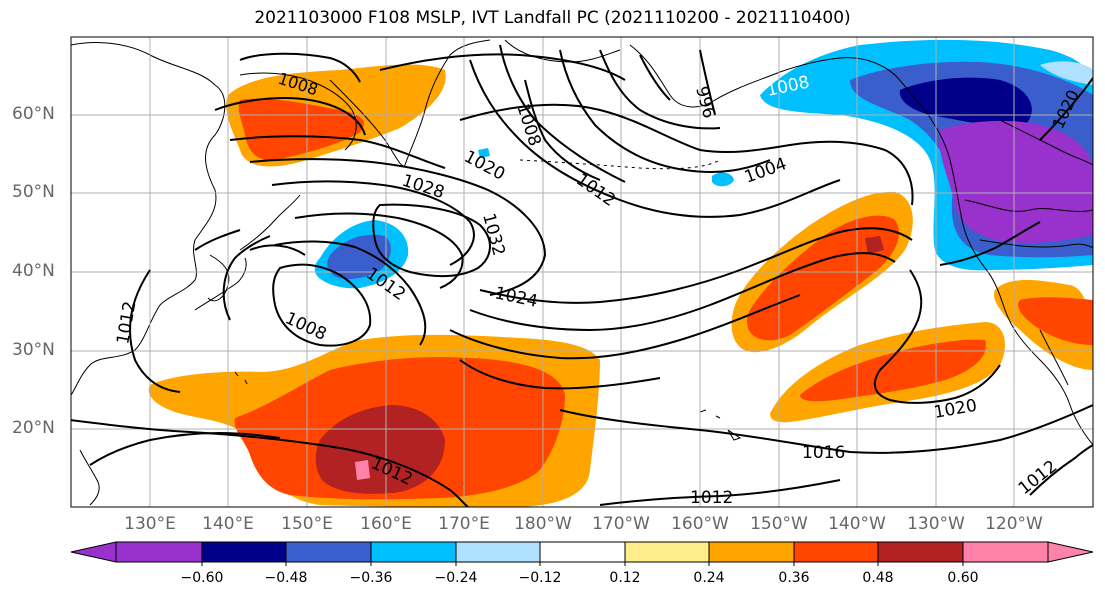 Image resolution: width=1105 pixels, height=601 pixels. I want to click on ivt-positive-region-ne-pacific-mid, so click(822, 278).